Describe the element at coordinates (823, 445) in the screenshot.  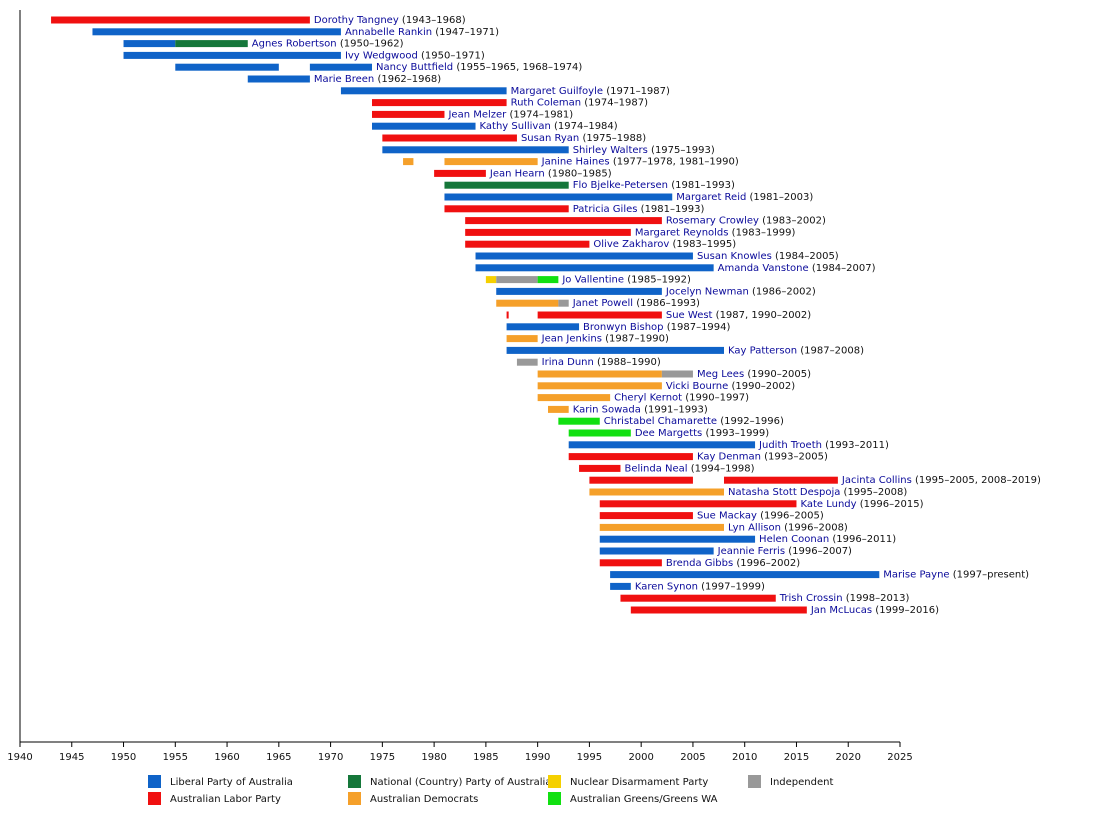
I see `senator-label: Judith Troeth (1993–2011)` at that location.